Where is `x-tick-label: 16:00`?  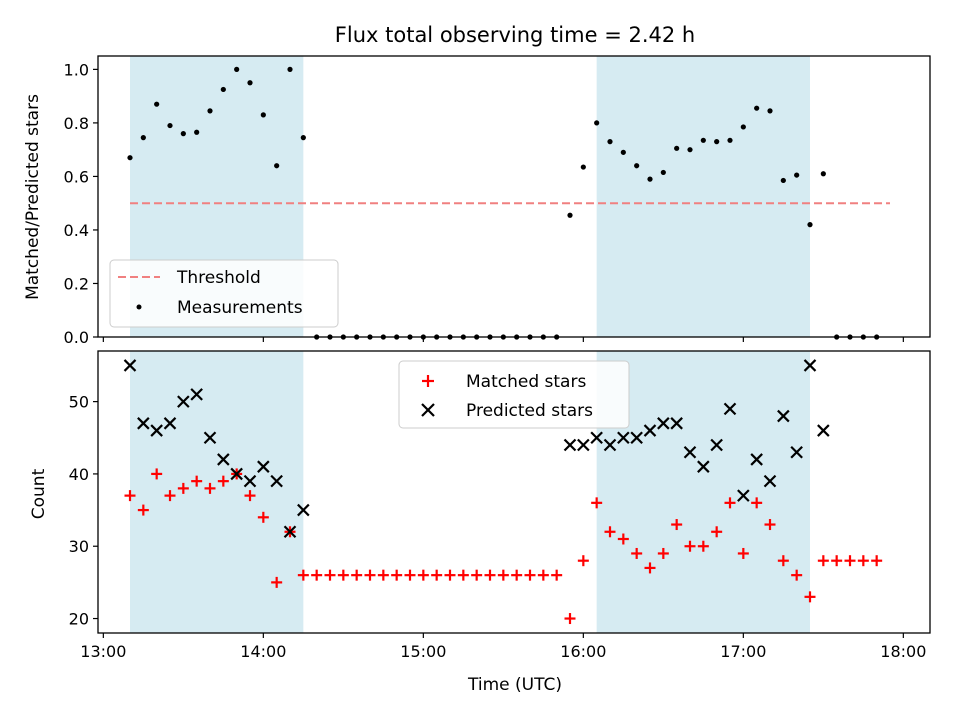 x-tick-label: 16:00 is located at coordinates (583, 651).